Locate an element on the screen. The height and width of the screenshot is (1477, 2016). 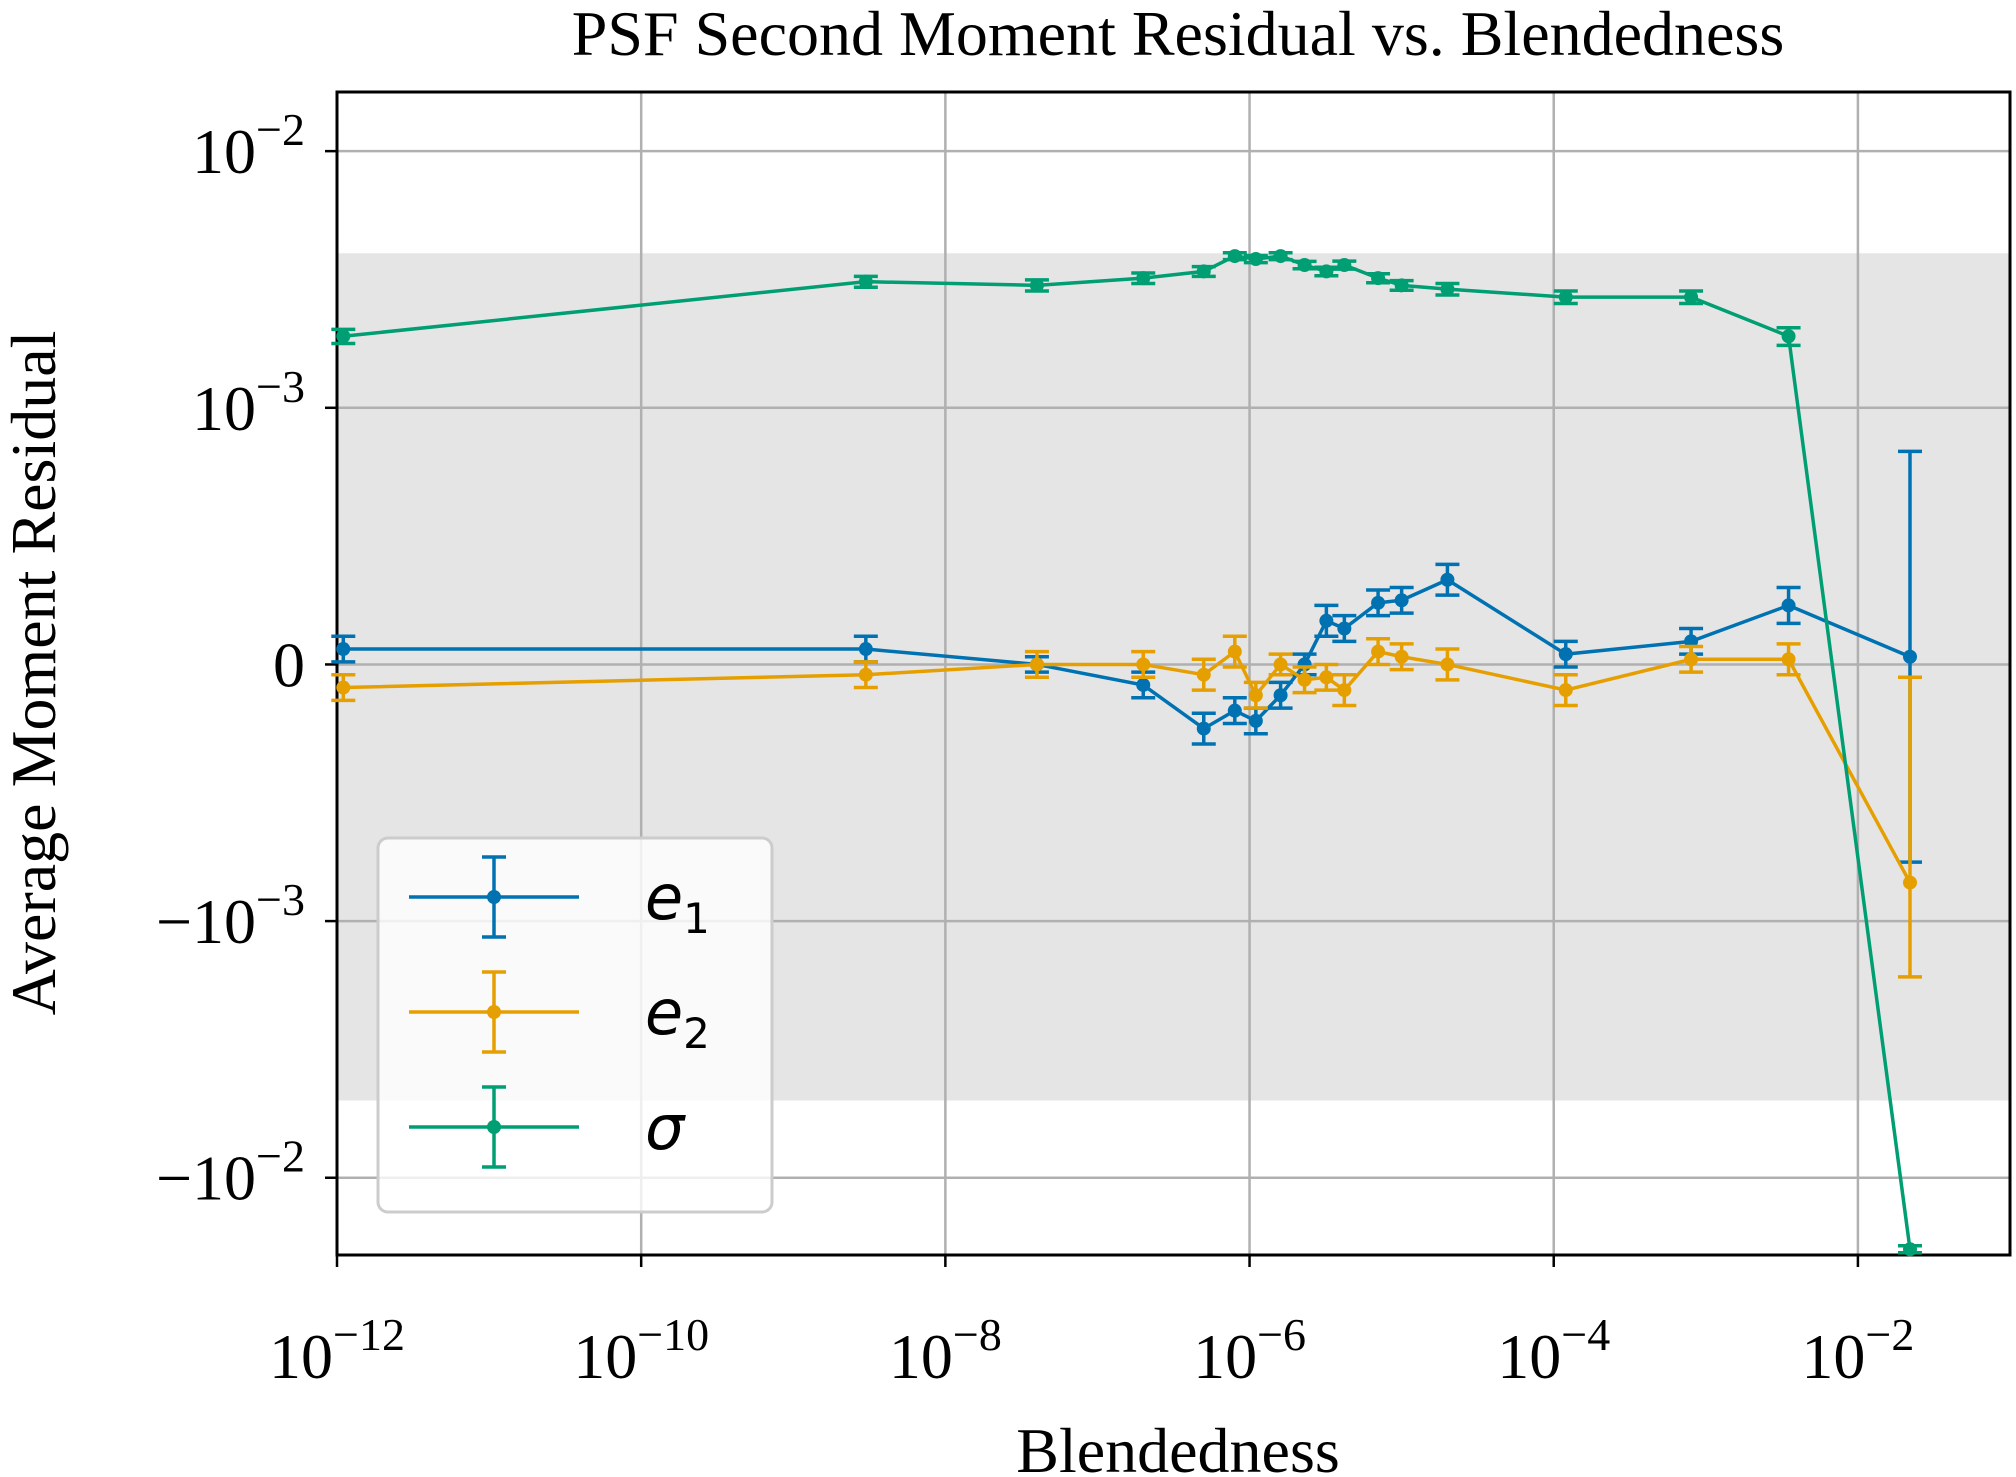
y-tick-label: 10⁻³ is located at coordinates (248, 402).